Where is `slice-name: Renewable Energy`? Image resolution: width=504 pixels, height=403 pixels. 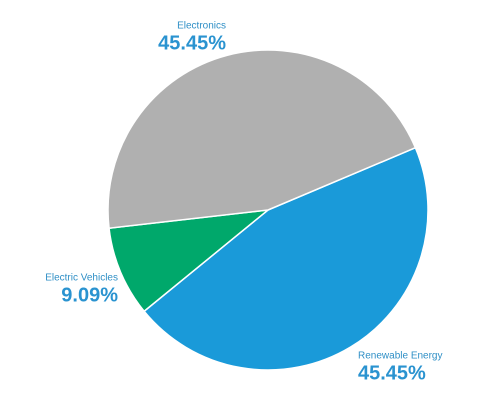
slice-name: Renewable Energy is located at coordinates (400, 356).